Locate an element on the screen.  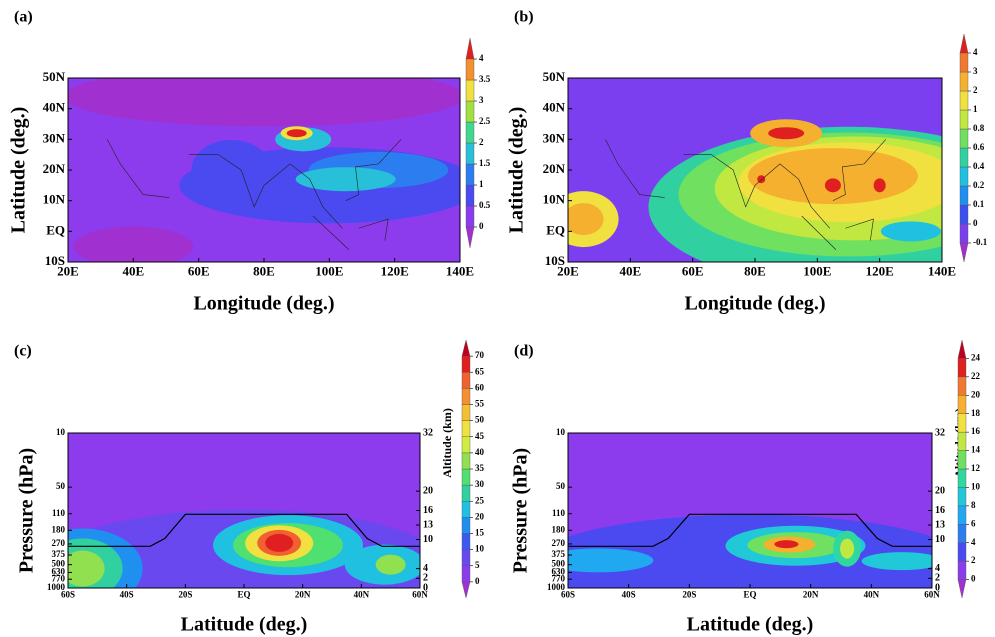
x-tick-label: EQ is located at coordinates (243, 594).